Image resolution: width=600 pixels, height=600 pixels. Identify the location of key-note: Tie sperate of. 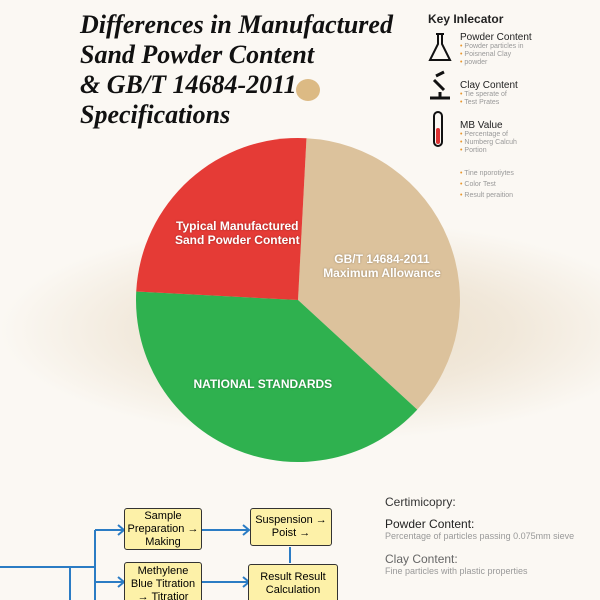
(483, 94).